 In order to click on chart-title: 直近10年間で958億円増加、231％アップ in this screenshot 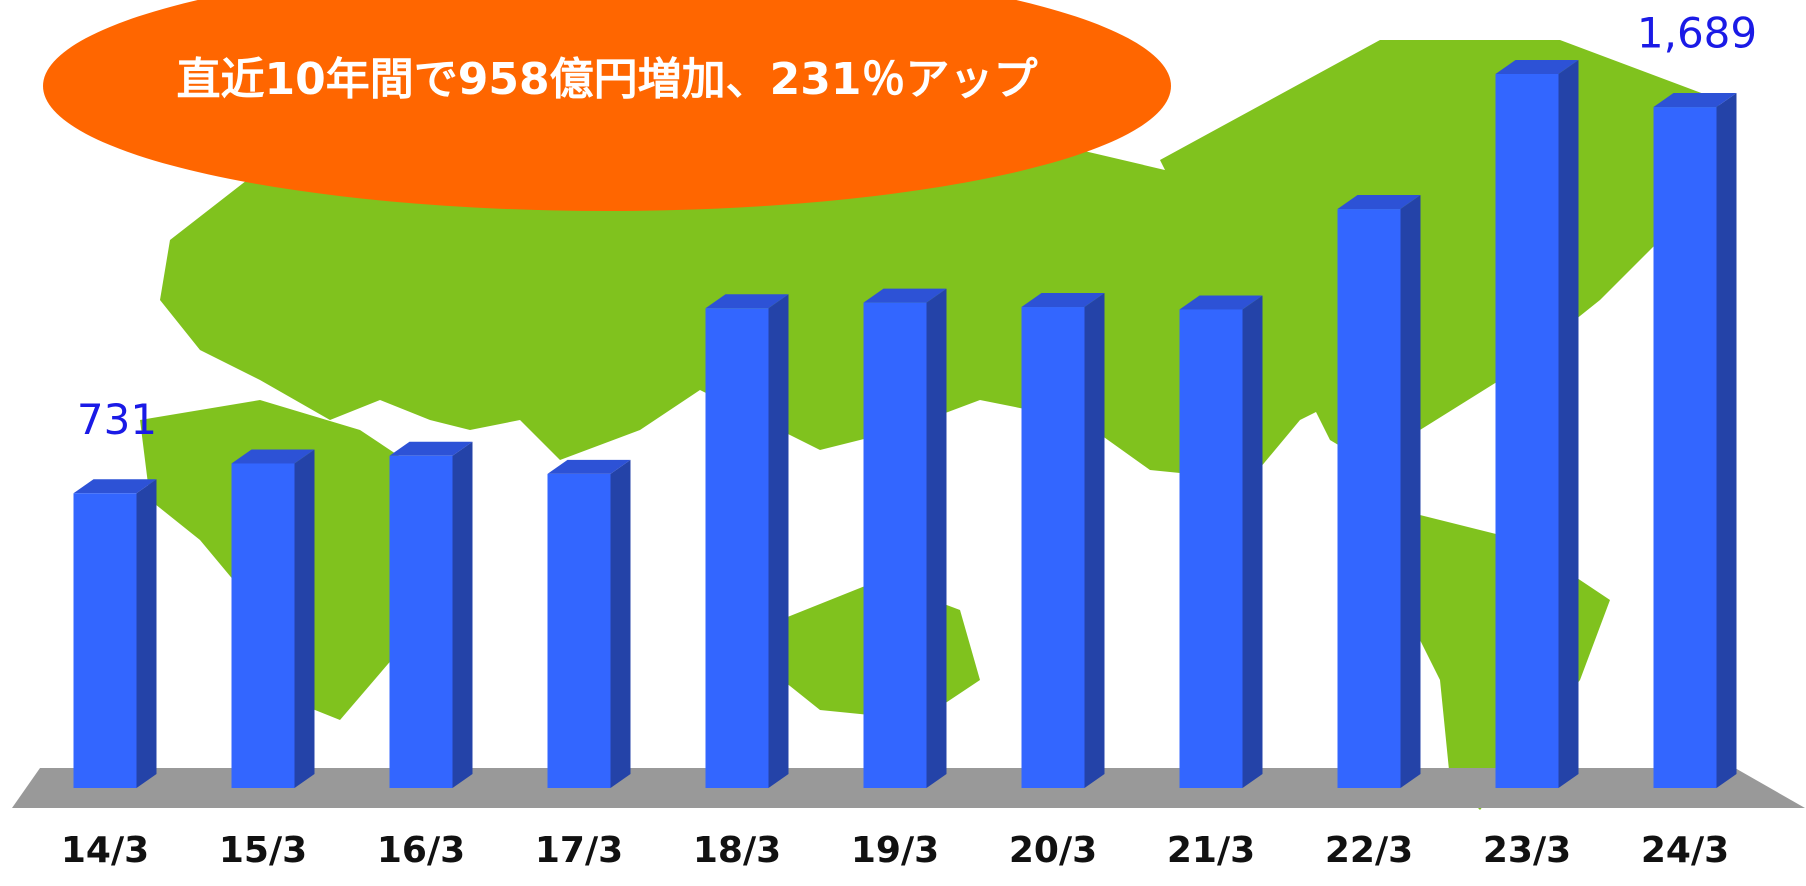, I will do `click(607, 79)`.